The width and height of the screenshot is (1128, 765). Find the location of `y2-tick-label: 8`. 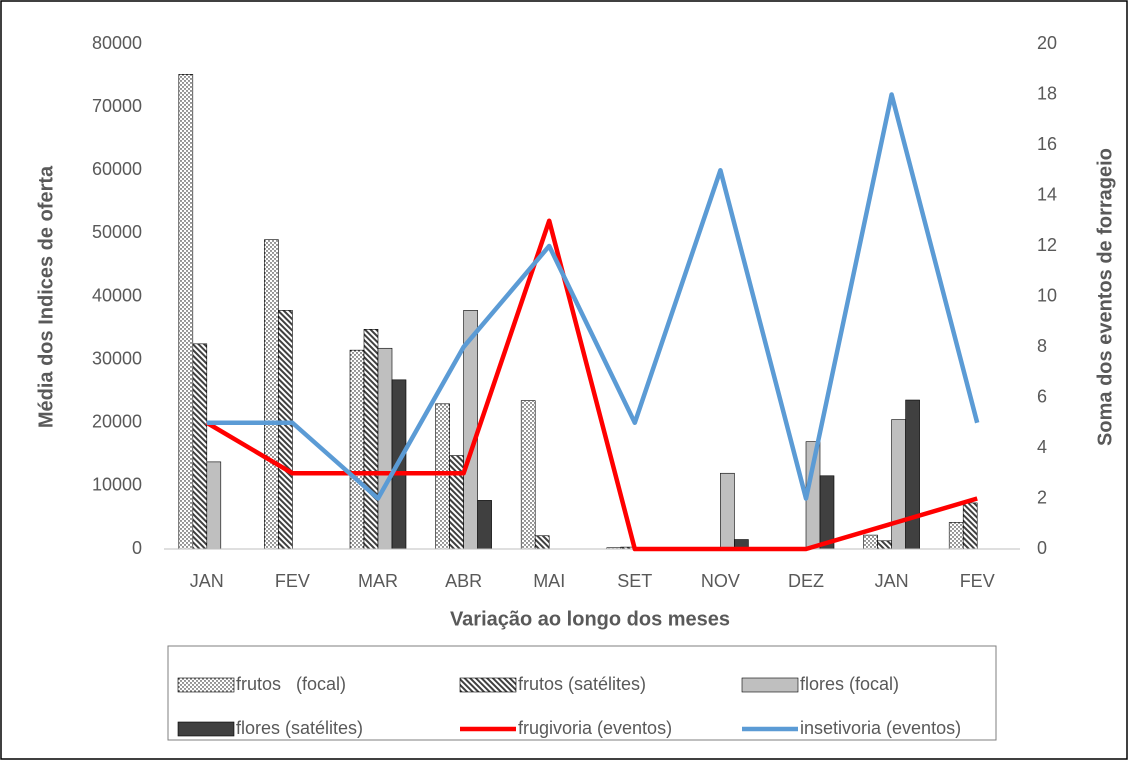

y2-tick-label: 8 is located at coordinates (1042, 346).